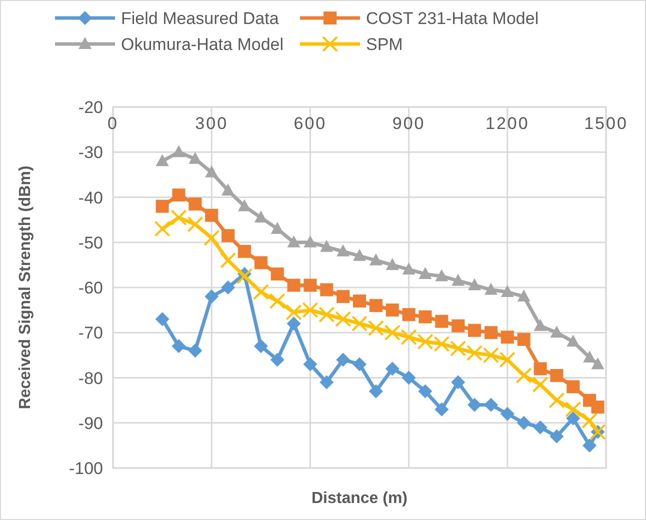 The image size is (646, 520). What do you see at coordinates (90, 107) in the screenshot?
I see `y-tick-label: -20` at bounding box center [90, 107].